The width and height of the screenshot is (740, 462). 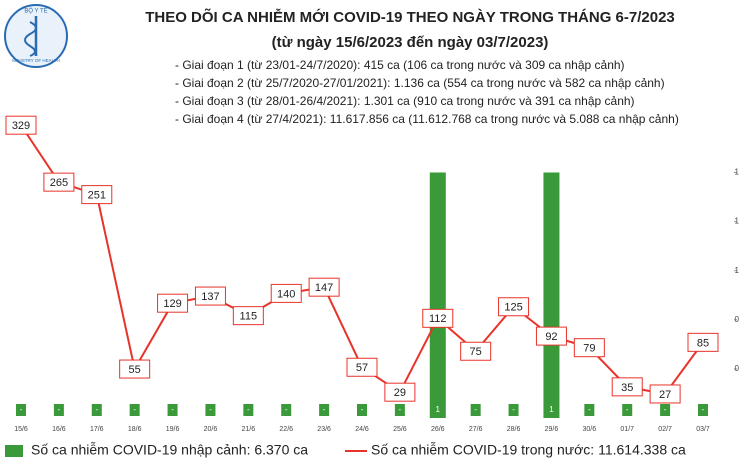 What do you see at coordinates (97, 429) in the screenshot?
I see `x-tick-label: 17/6` at bounding box center [97, 429].